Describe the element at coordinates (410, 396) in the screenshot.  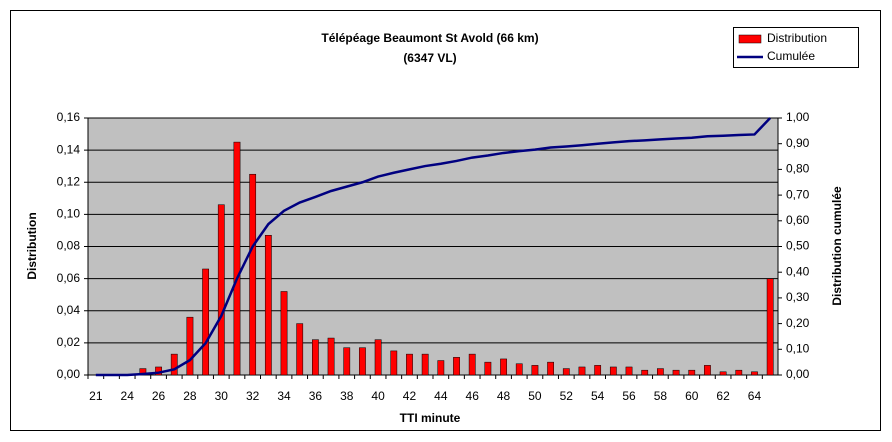
I see `x-tick-label: 42` at that location.